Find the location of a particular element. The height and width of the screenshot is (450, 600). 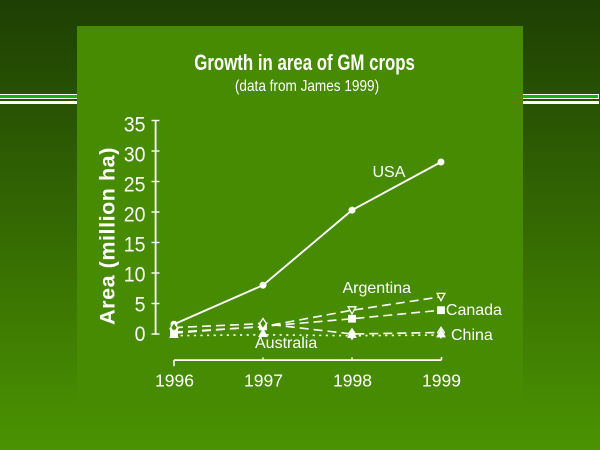

x-tick-label: 1996 is located at coordinates (174, 380).